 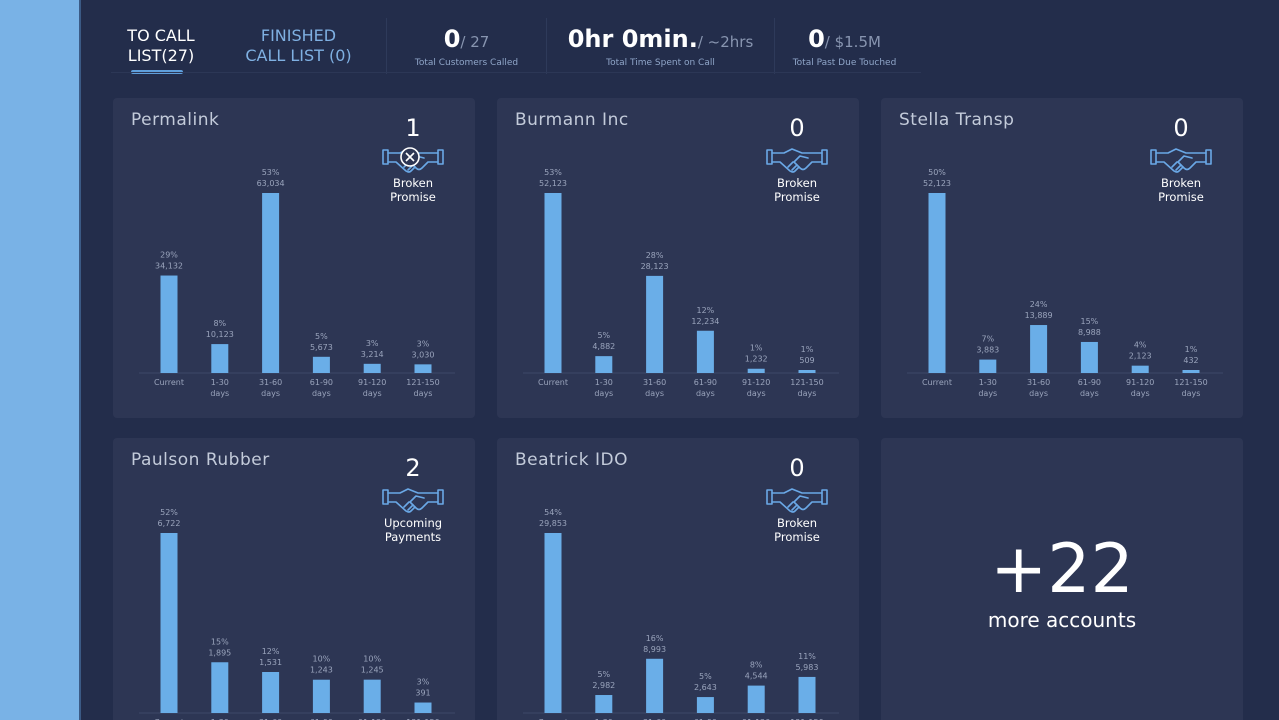 I want to click on x-tick-label: 31-60, so click(x=654, y=719).